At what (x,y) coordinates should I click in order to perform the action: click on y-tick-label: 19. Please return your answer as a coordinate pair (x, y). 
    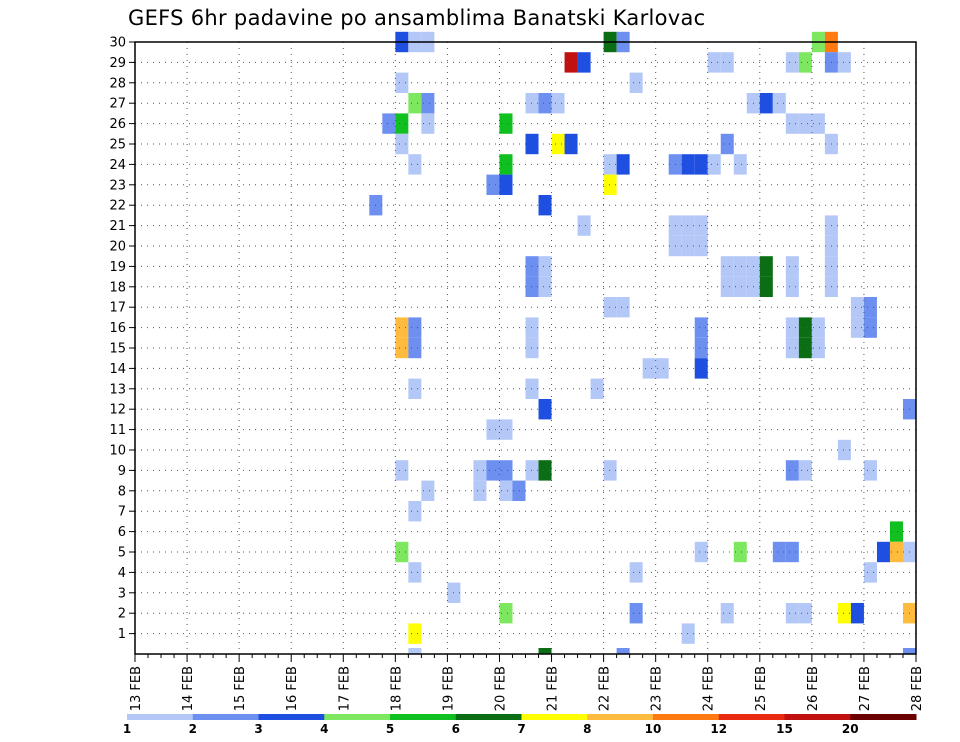
    Looking at the image, I should click on (117, 267).